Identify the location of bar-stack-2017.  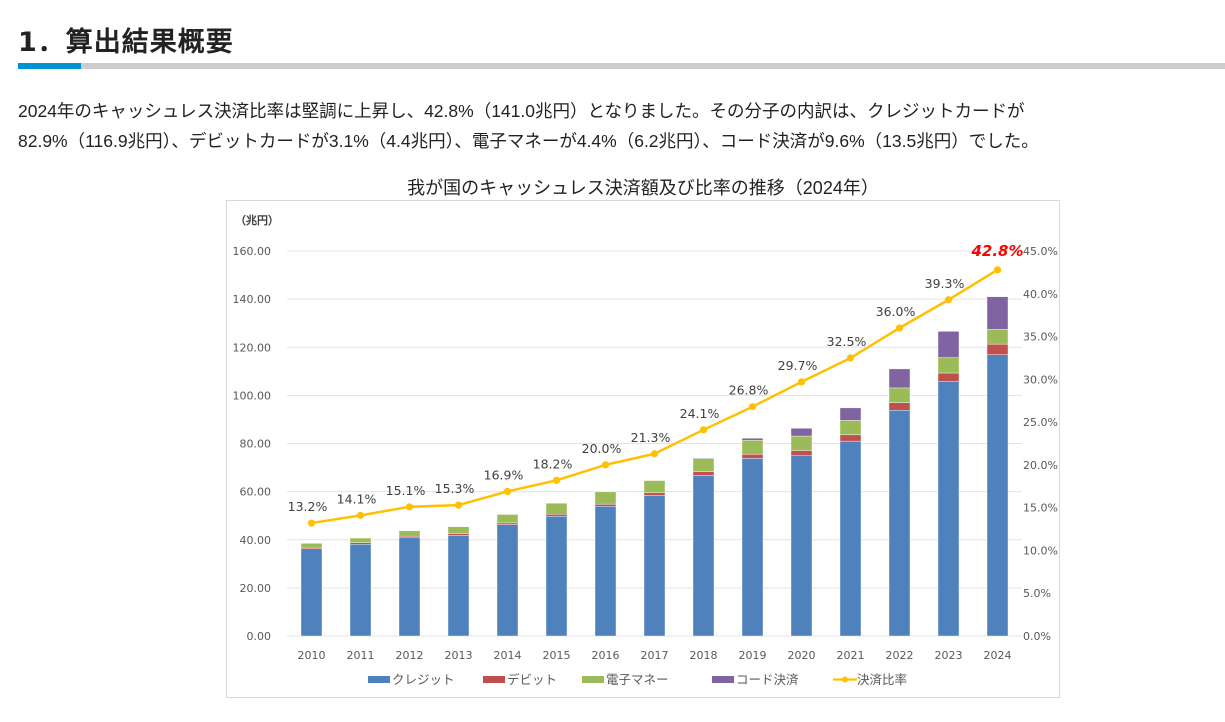
(654, 558).